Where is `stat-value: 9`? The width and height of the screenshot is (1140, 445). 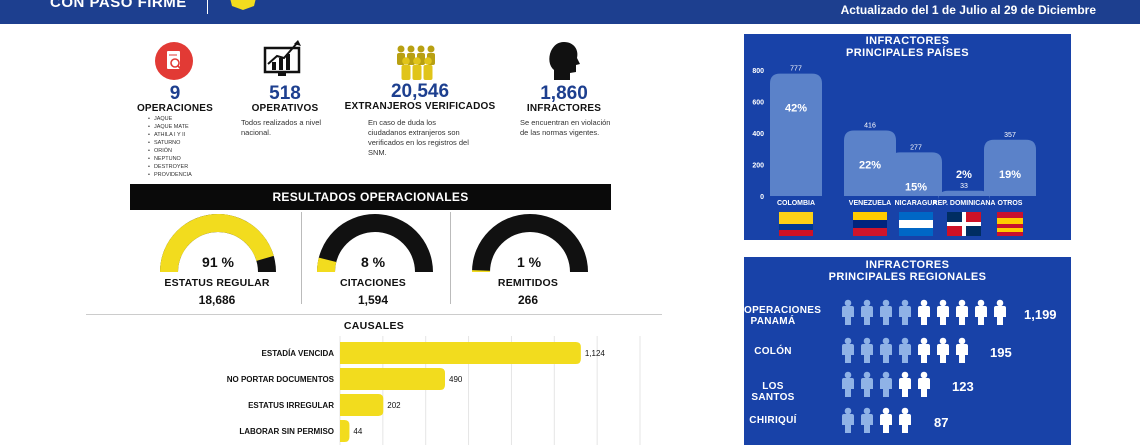
stat-value: 9 is located at coordinates (175, 93).